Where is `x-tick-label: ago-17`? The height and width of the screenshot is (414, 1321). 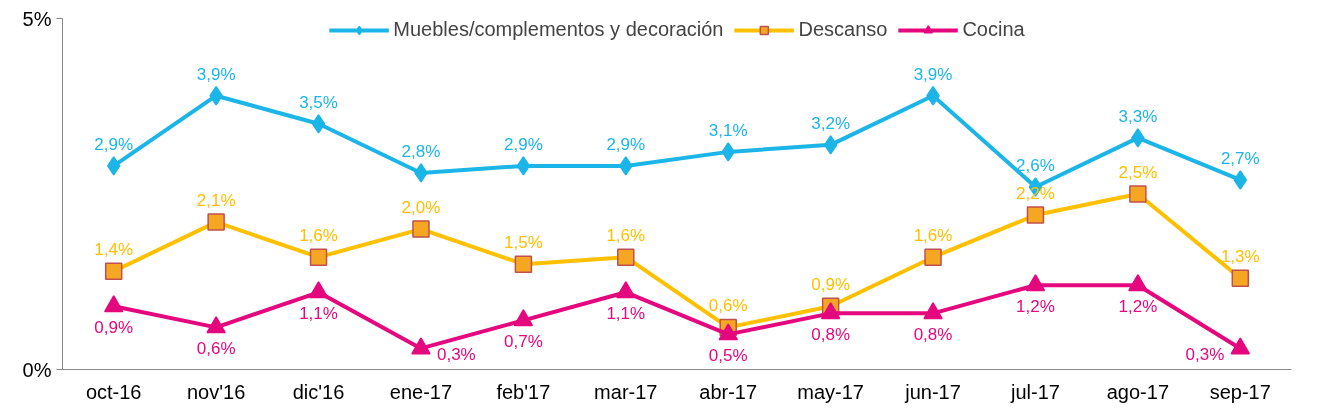
x-tick-label: ago-17 is located at coordinates (1138, 391).